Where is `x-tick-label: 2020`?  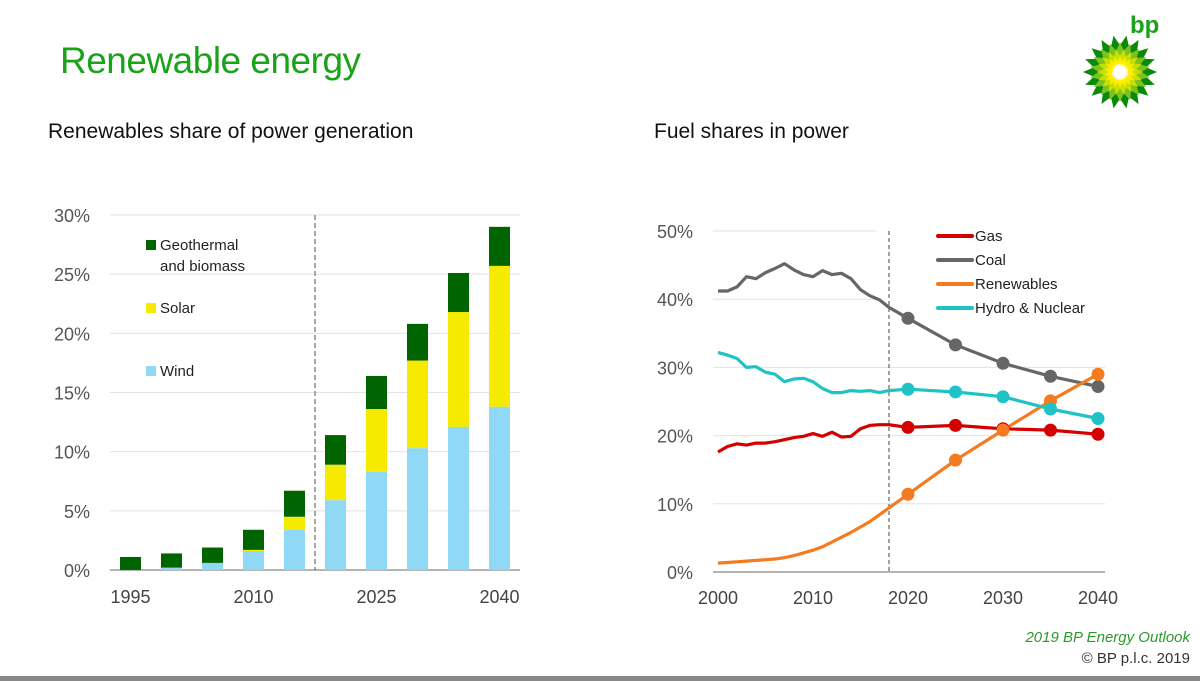 x-tick-label: 2020 is located at coordinates (908, 598).